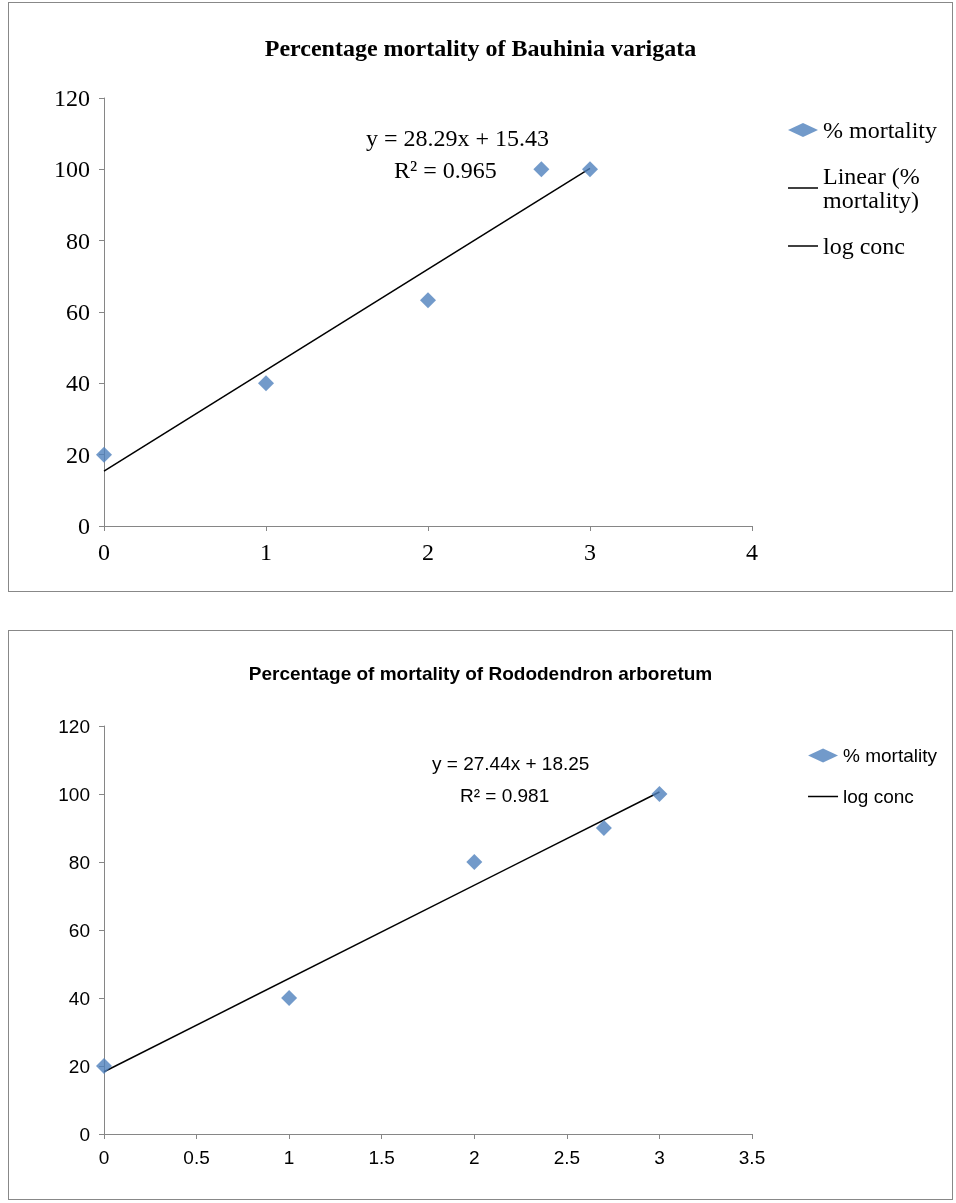  What do you see at coordinates (196, 1157) in the screenshot?
I see `x-tick-label: 0.5` at bounding box center [196, 1157].